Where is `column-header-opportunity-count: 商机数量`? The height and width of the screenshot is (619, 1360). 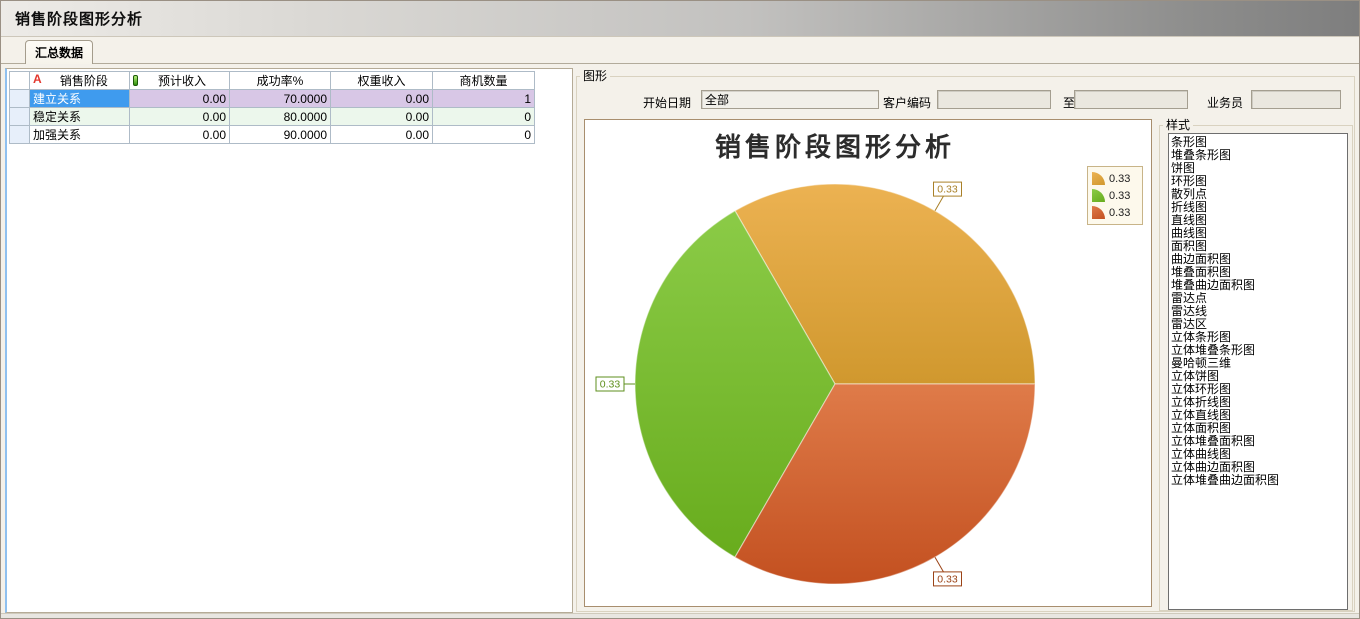 column-header-opportunity-count: 商机数量 is located at coordinates (483, 80).